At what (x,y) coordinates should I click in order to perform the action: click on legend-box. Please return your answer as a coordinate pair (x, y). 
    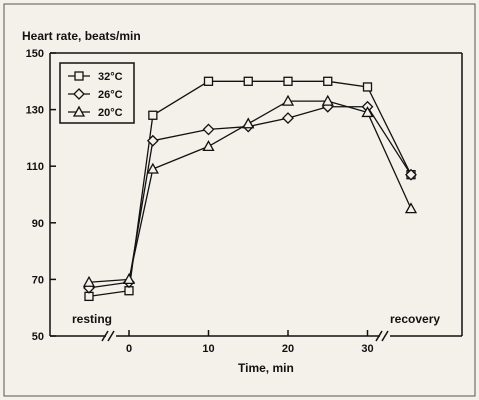
    Looking at the image, I should click on (97, 93).